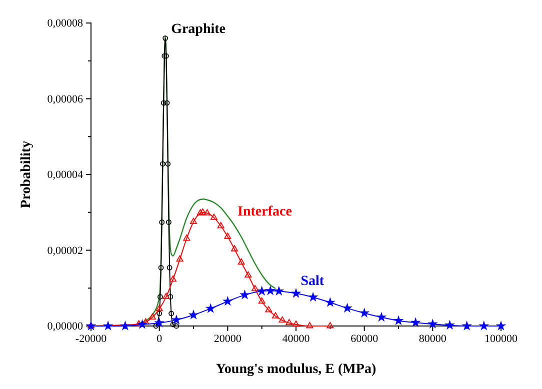 The height and width of the screenshot is (389, 542). Describe the element at coordinates (312, 281) in the screenshot. I see `series-label: Salt` at that location.